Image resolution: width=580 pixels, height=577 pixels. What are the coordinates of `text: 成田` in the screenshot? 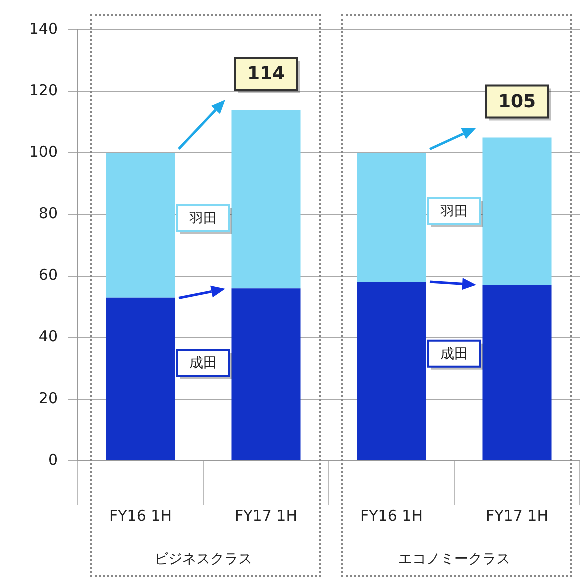 It's located at (454, 354).